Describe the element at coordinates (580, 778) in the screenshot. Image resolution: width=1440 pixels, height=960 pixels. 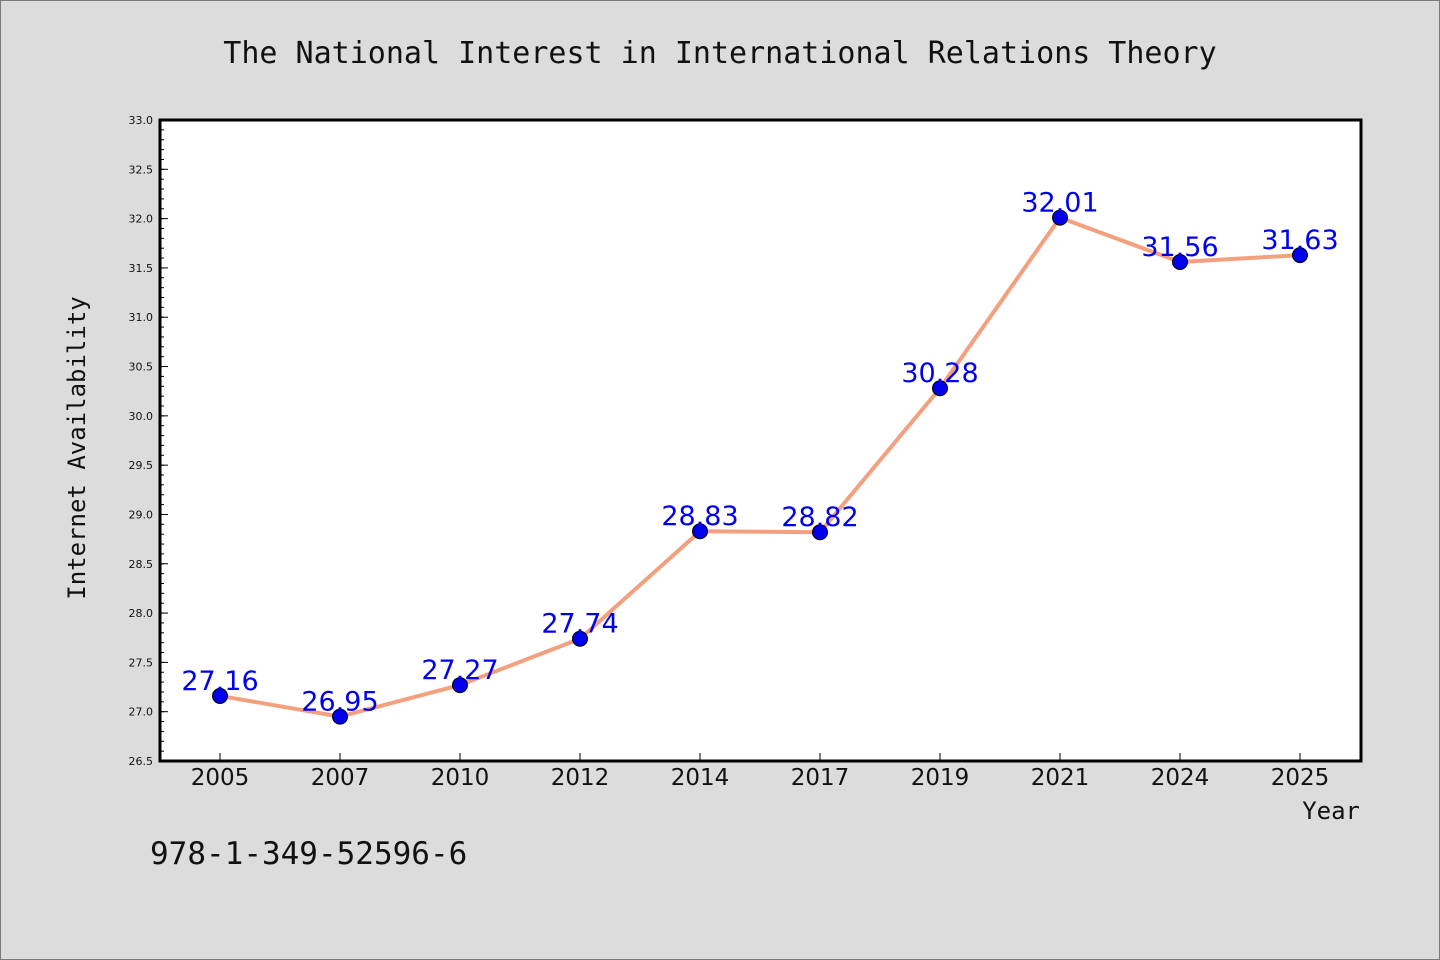
I see `x-tick-label: 2012` at that location.